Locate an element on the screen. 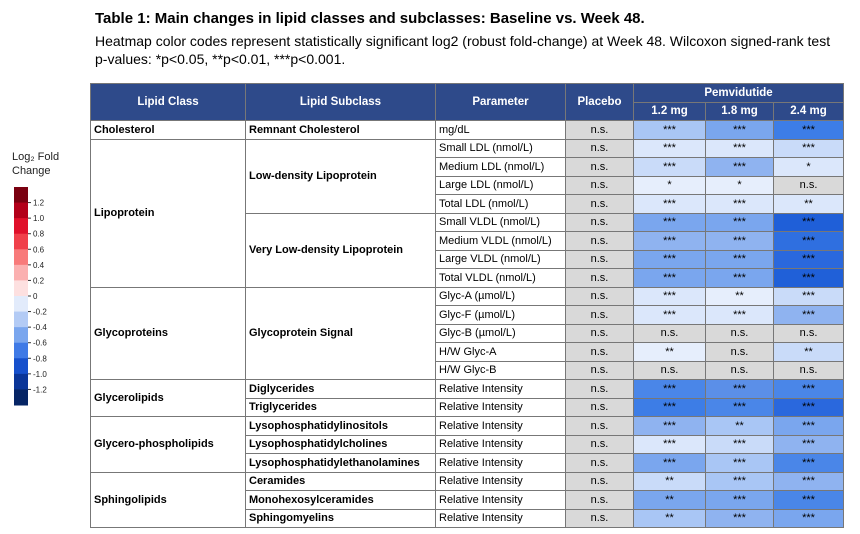  lipid-subclass: Low-density Lipoprotein is located at coordinates (340, 176).